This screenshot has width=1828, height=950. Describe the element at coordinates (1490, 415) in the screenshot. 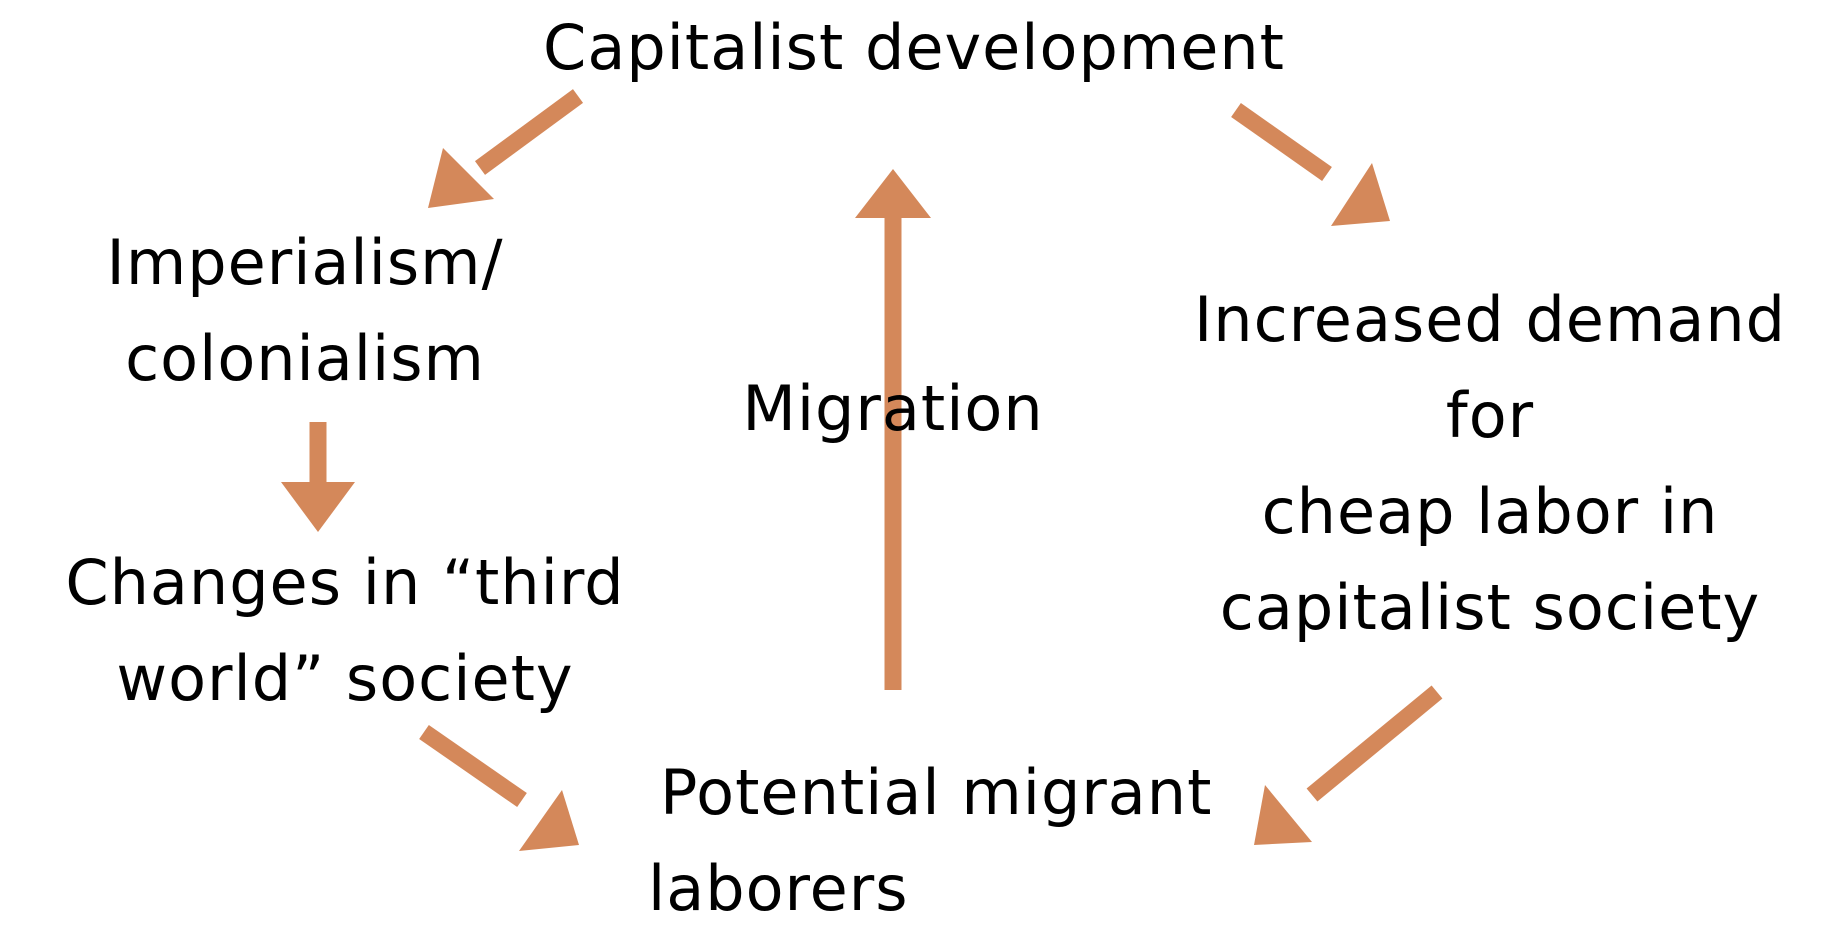

I see `node-line: for` at that location.